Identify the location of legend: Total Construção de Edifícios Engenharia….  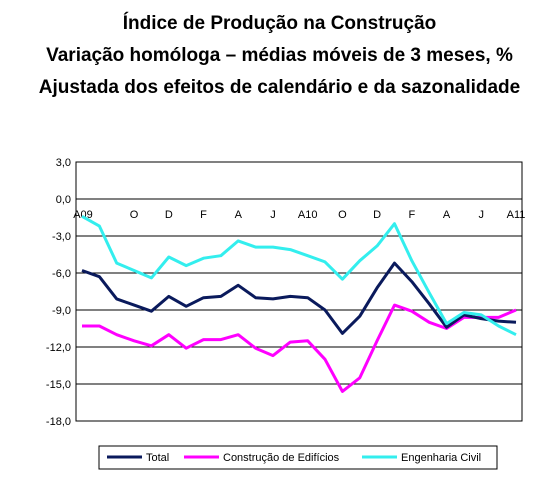
(298, 457).